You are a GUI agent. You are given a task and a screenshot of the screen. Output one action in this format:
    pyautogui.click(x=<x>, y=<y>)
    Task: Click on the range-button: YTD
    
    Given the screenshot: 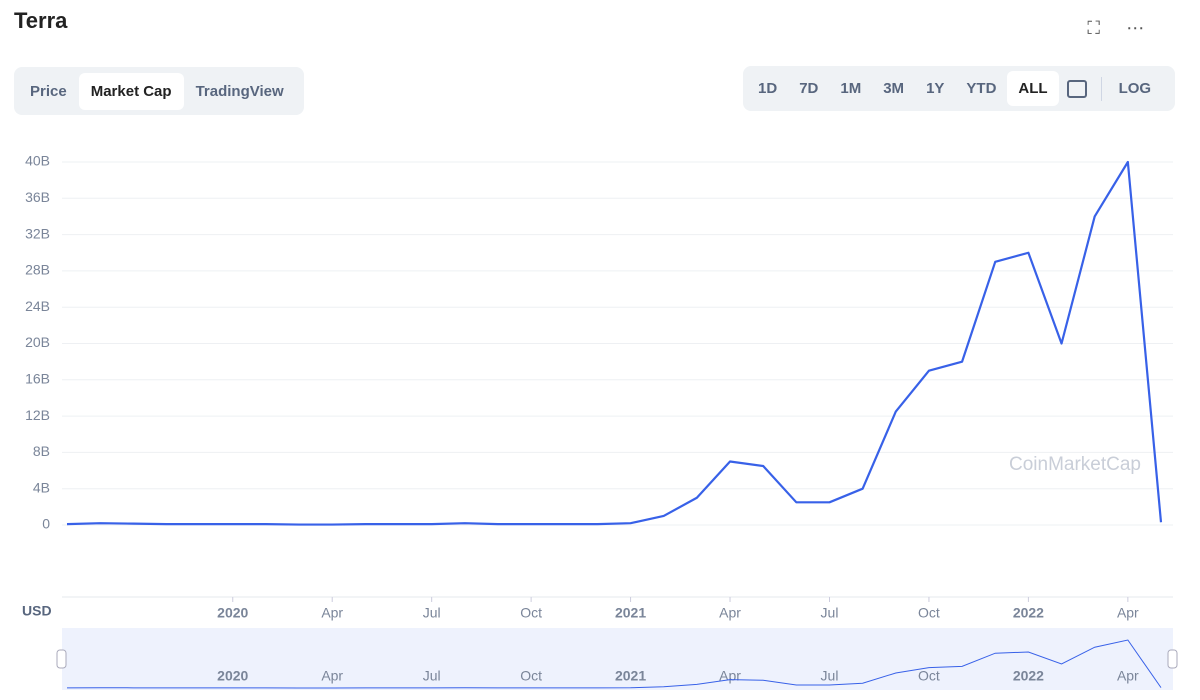 What is the action you would take?
    pyautogui.click(x=981, y=88)
    